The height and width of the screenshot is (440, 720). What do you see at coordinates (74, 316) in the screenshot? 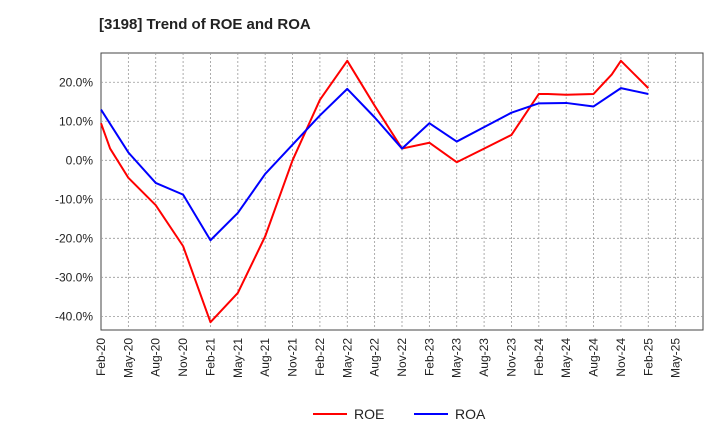
I see `y-tick-label: -40.0%` at bounding box center [74, 316].